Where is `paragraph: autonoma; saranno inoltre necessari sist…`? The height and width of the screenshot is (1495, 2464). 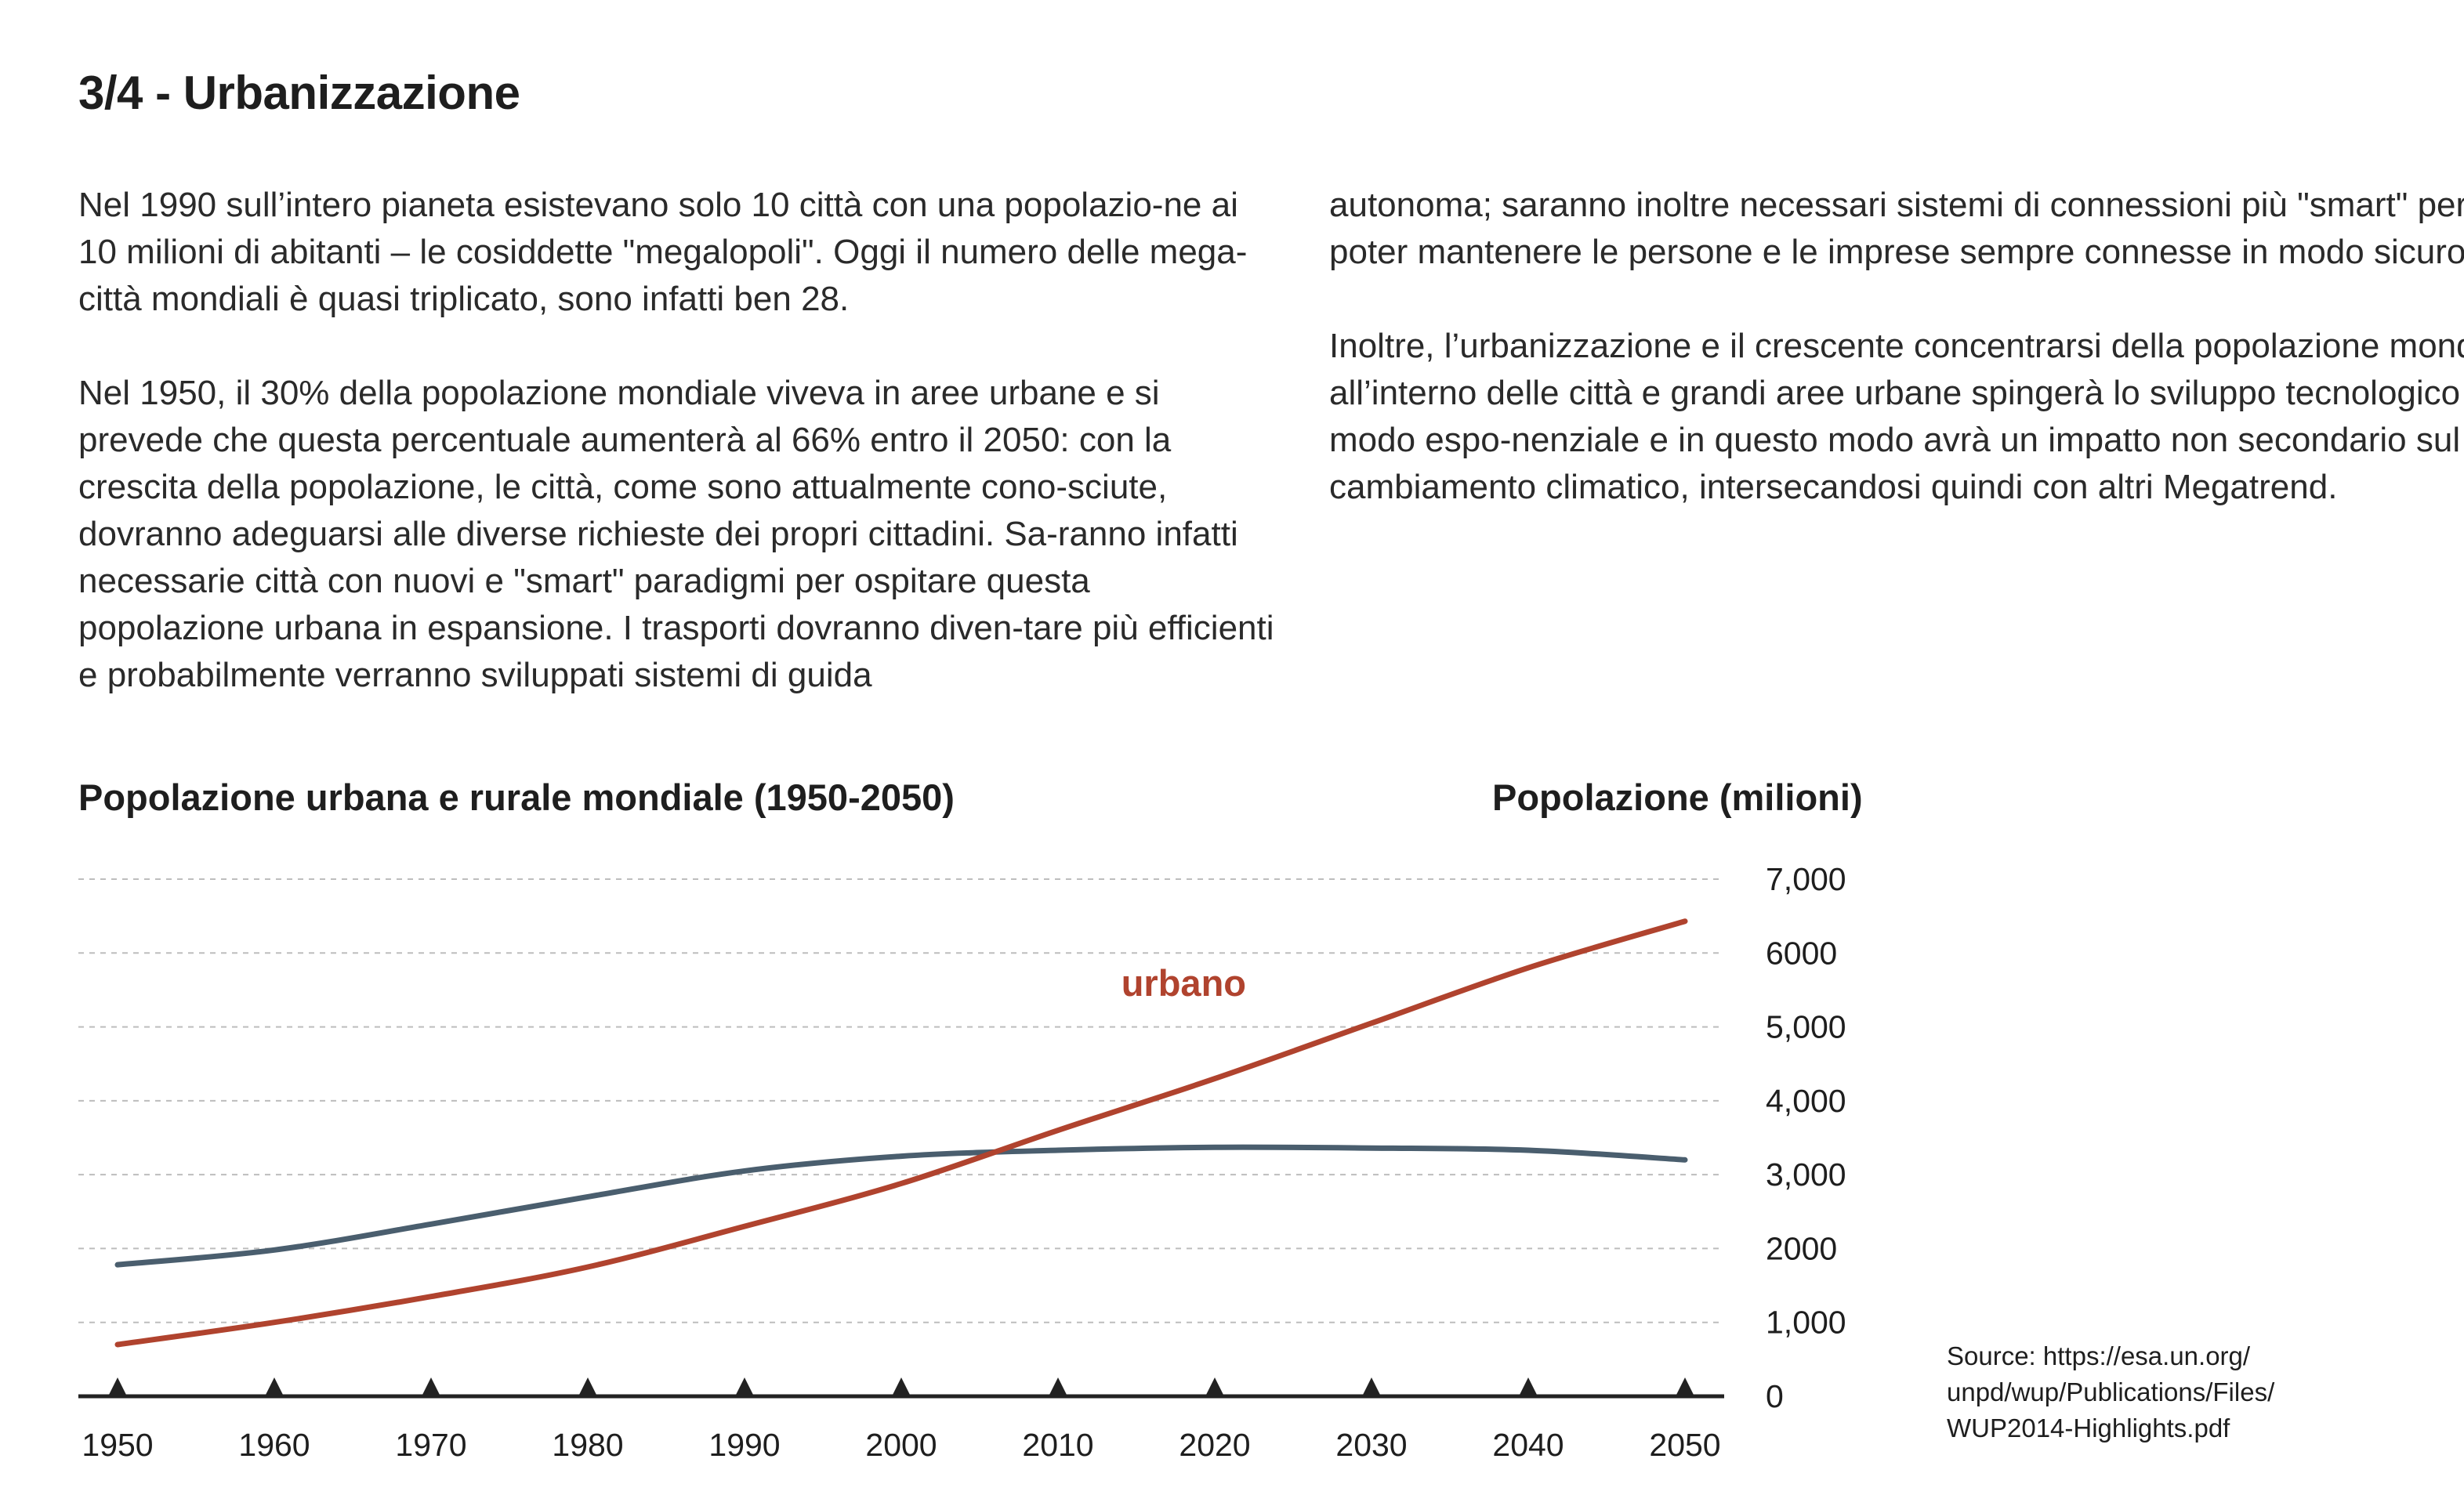
paragraph: autonoma; saranno inoltre necessari sist… is located at coordinates (1896, 229).